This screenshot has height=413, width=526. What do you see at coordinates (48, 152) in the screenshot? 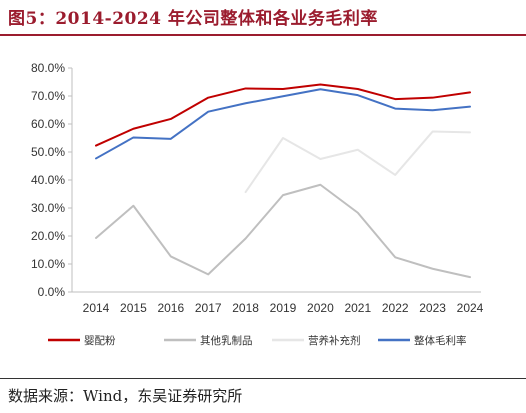
I see `y-tick-label: 50.0%` at bounding box center [48, 152].